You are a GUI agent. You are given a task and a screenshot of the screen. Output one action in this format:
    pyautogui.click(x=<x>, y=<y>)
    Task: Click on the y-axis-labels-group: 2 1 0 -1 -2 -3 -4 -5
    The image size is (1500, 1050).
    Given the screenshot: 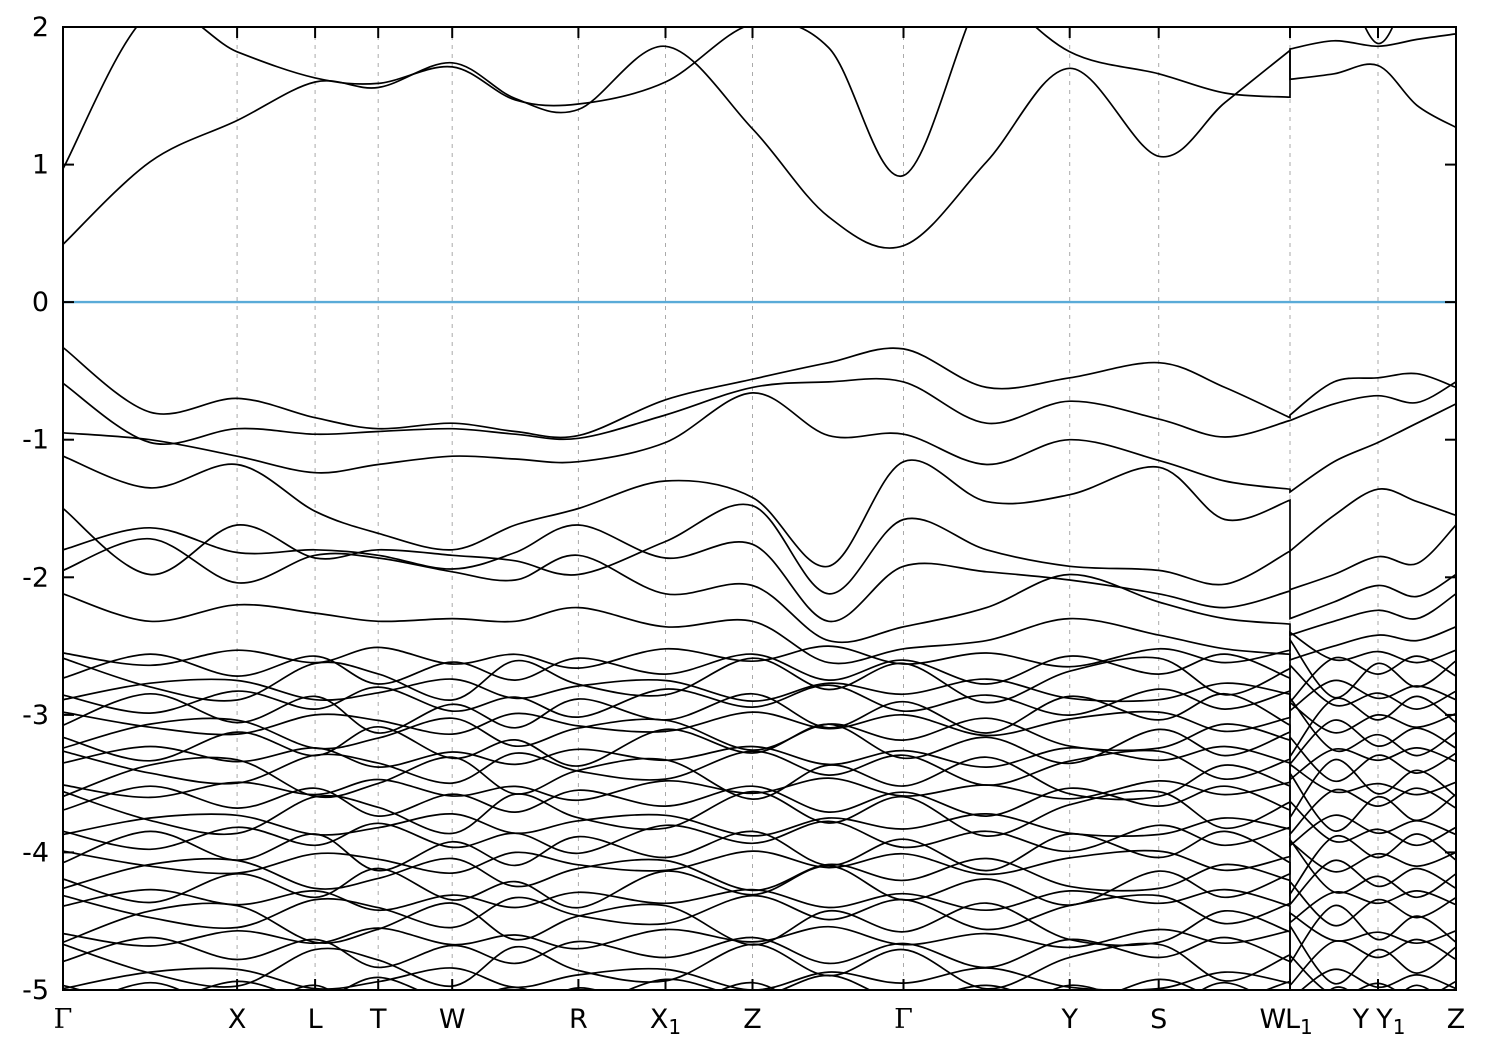 What is the action you would take?
    pyautogui.click(x=35, y=509)
    